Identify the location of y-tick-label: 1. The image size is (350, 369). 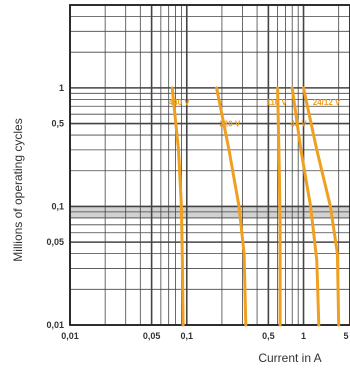
(61, 88).